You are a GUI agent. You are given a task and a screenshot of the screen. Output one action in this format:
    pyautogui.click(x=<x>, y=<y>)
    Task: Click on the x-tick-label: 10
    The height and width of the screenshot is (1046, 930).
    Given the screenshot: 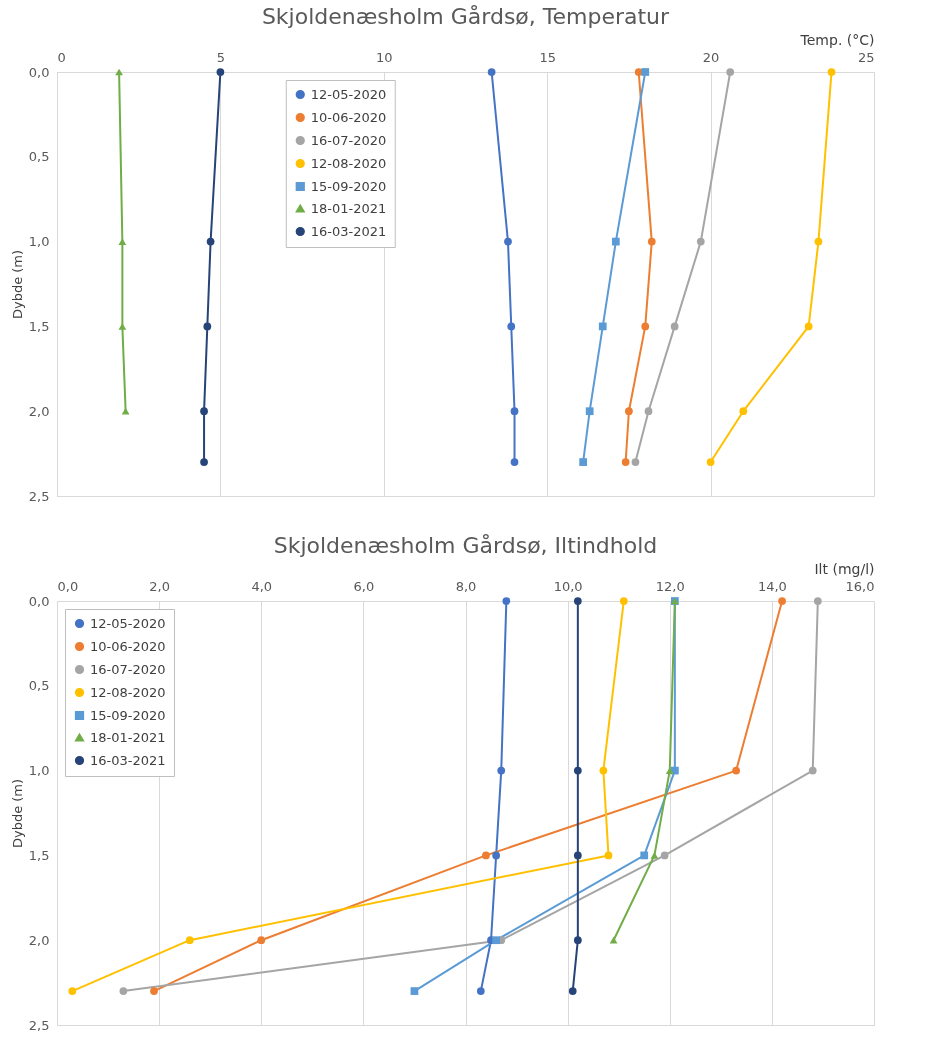 What is the action you would take?
    pyautogui.click(x=384, y=57)
    